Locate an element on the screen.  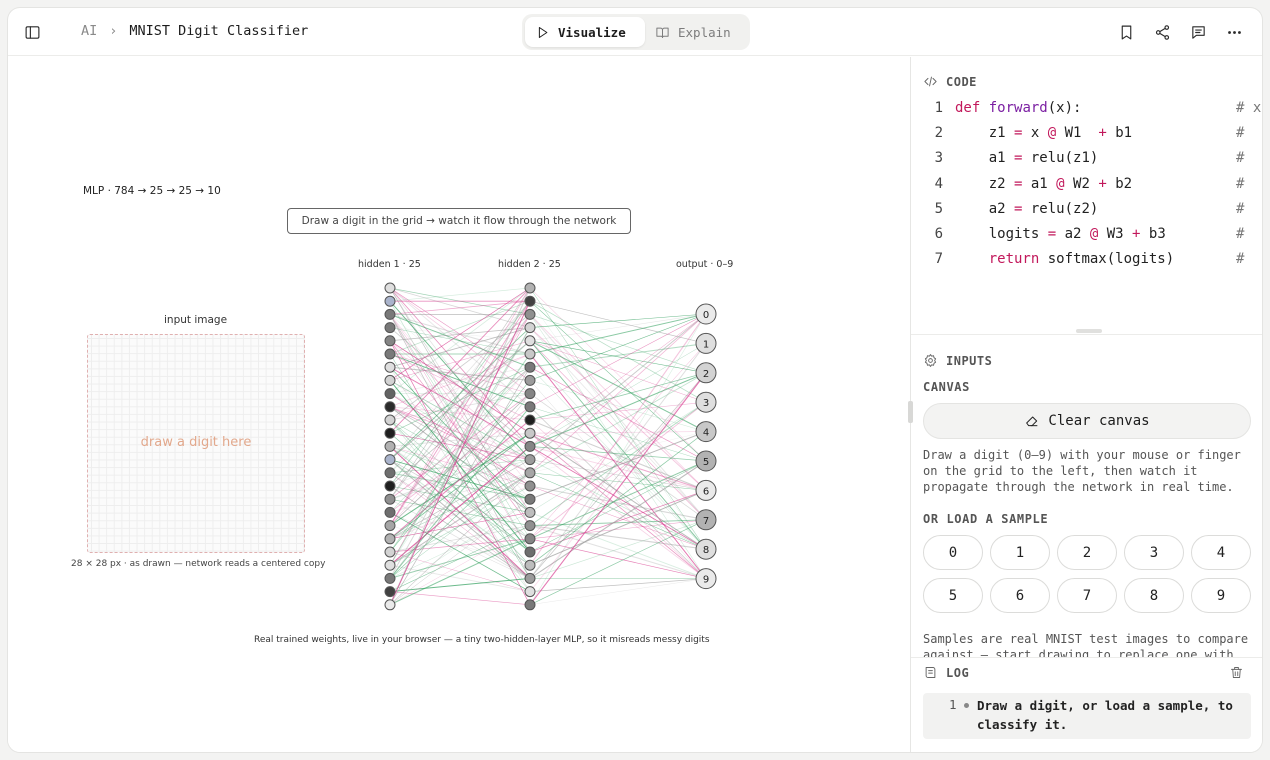
bookmark-icon is located at coordinates (1126, 32).